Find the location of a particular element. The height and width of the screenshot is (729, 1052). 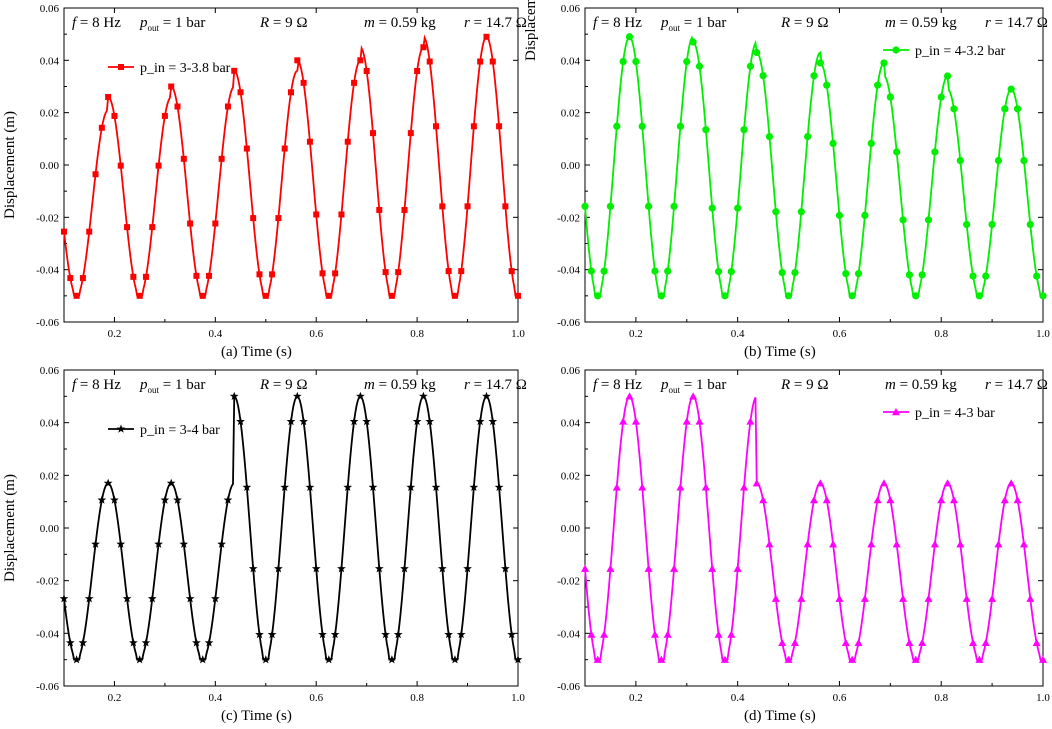

param-m: m = 0.59 kg is located at coordinates (921, 385).